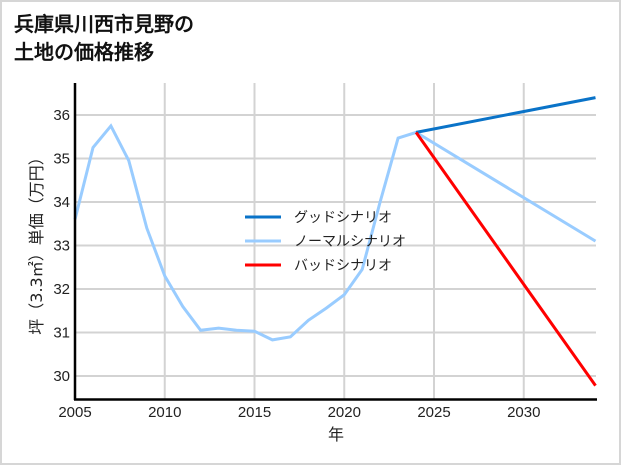  What do you see at coordinates (61, 115) in the screenshot?
I see `y-tick-label: 36` at bounding box center [61, 115].